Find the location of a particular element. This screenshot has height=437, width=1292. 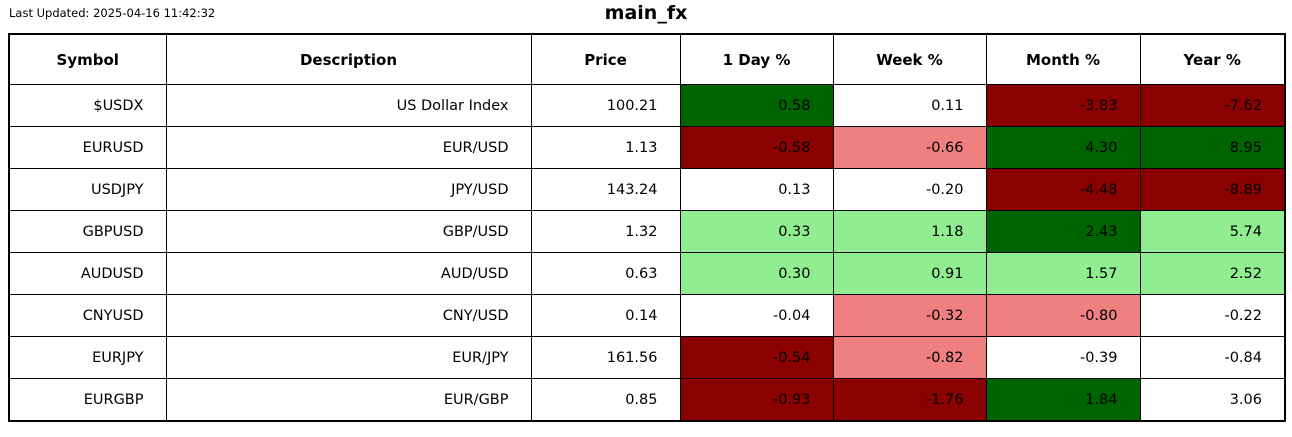

change-cell: 4.30 is located at coordinates (1063, 147).